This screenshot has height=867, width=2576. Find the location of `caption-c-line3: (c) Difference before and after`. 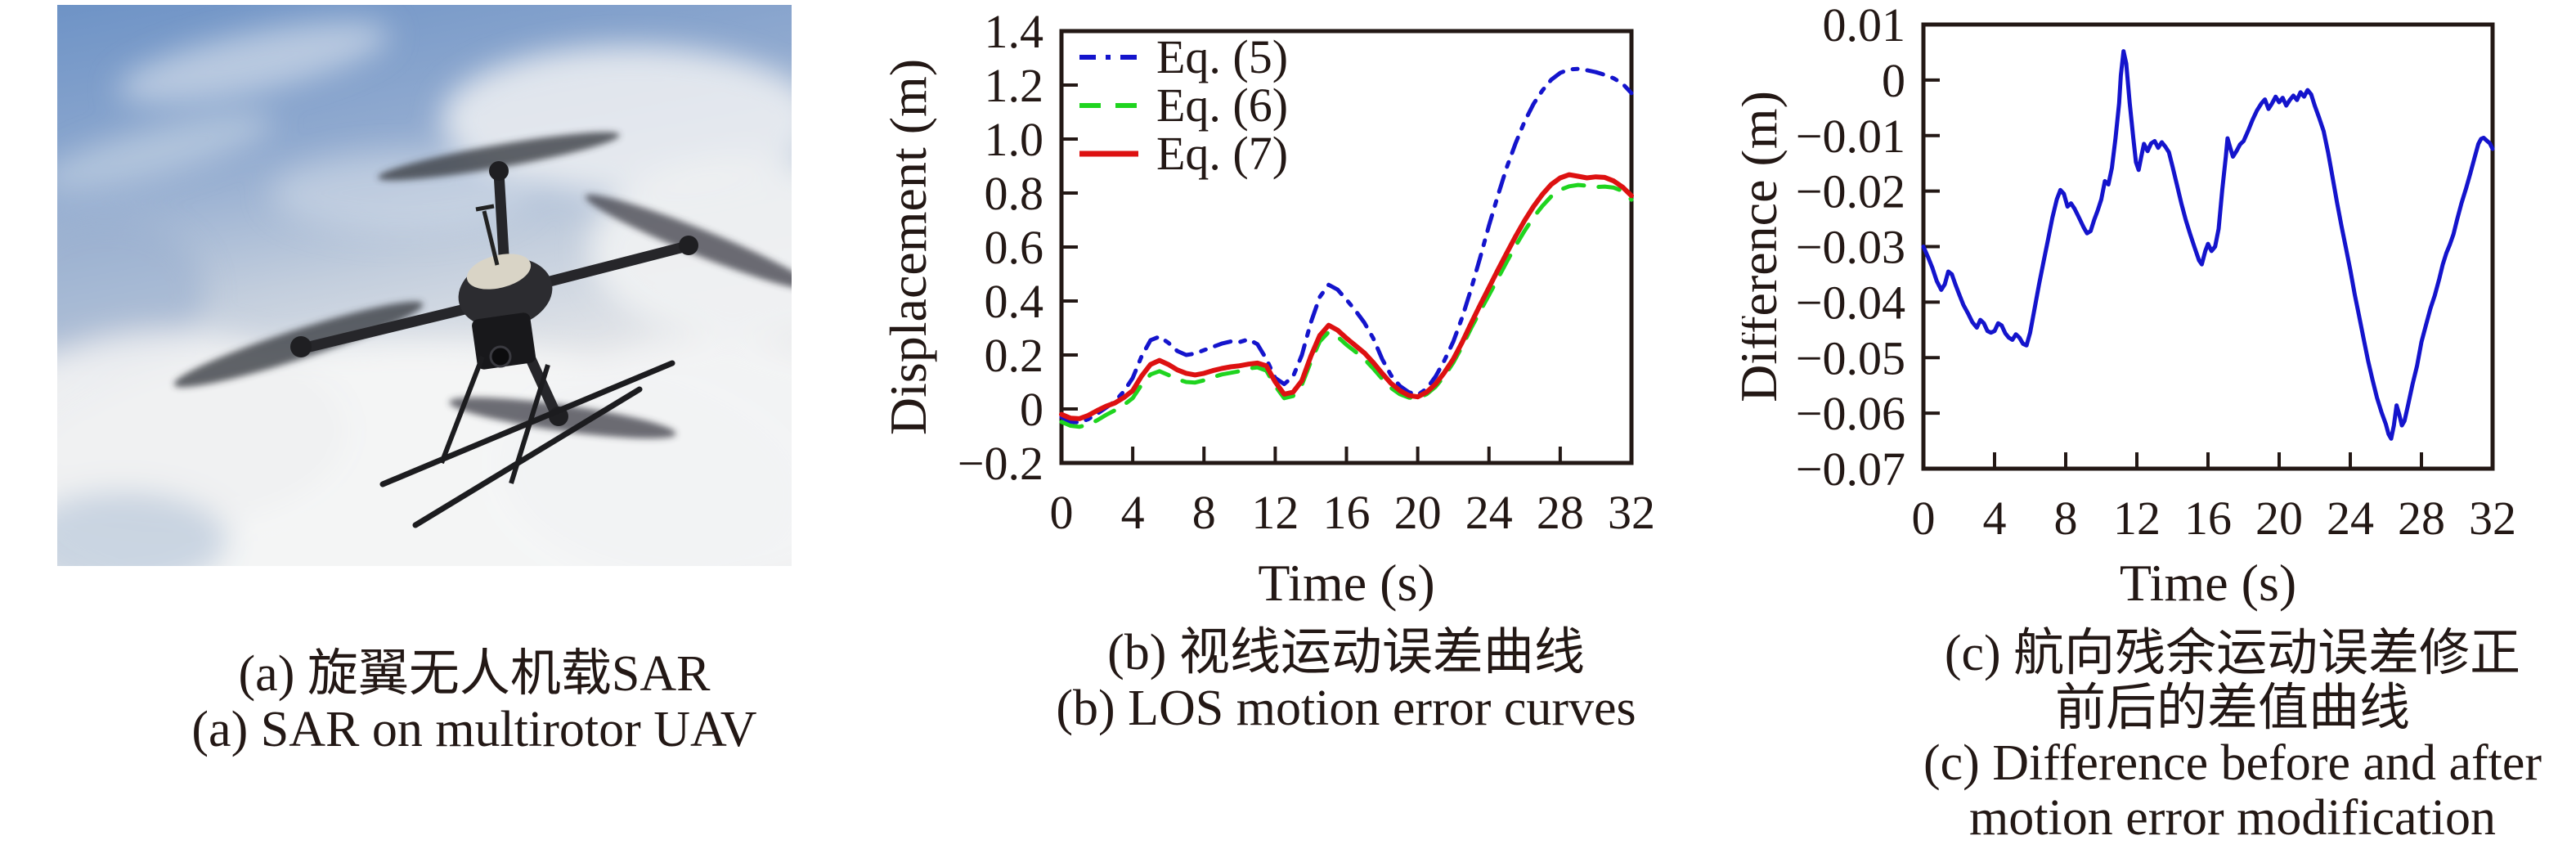

caption-c-line3: (c) Difference before and after is located at coordinates (2233, 763).